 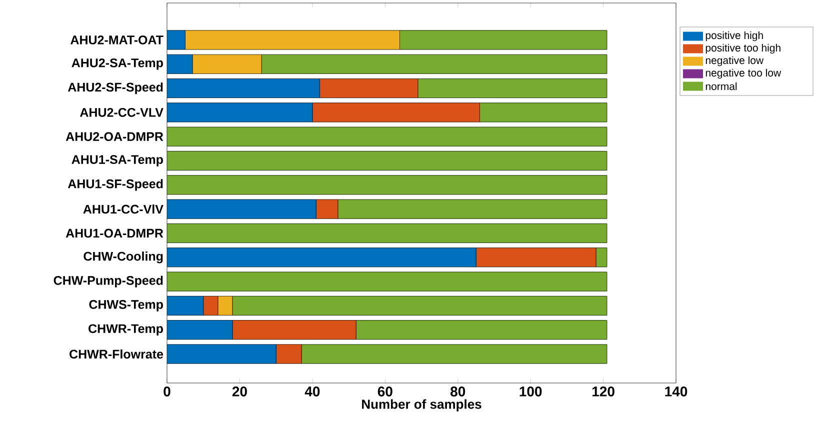 I want to click on legend-label: negative too low, so click(x=744, y=73).